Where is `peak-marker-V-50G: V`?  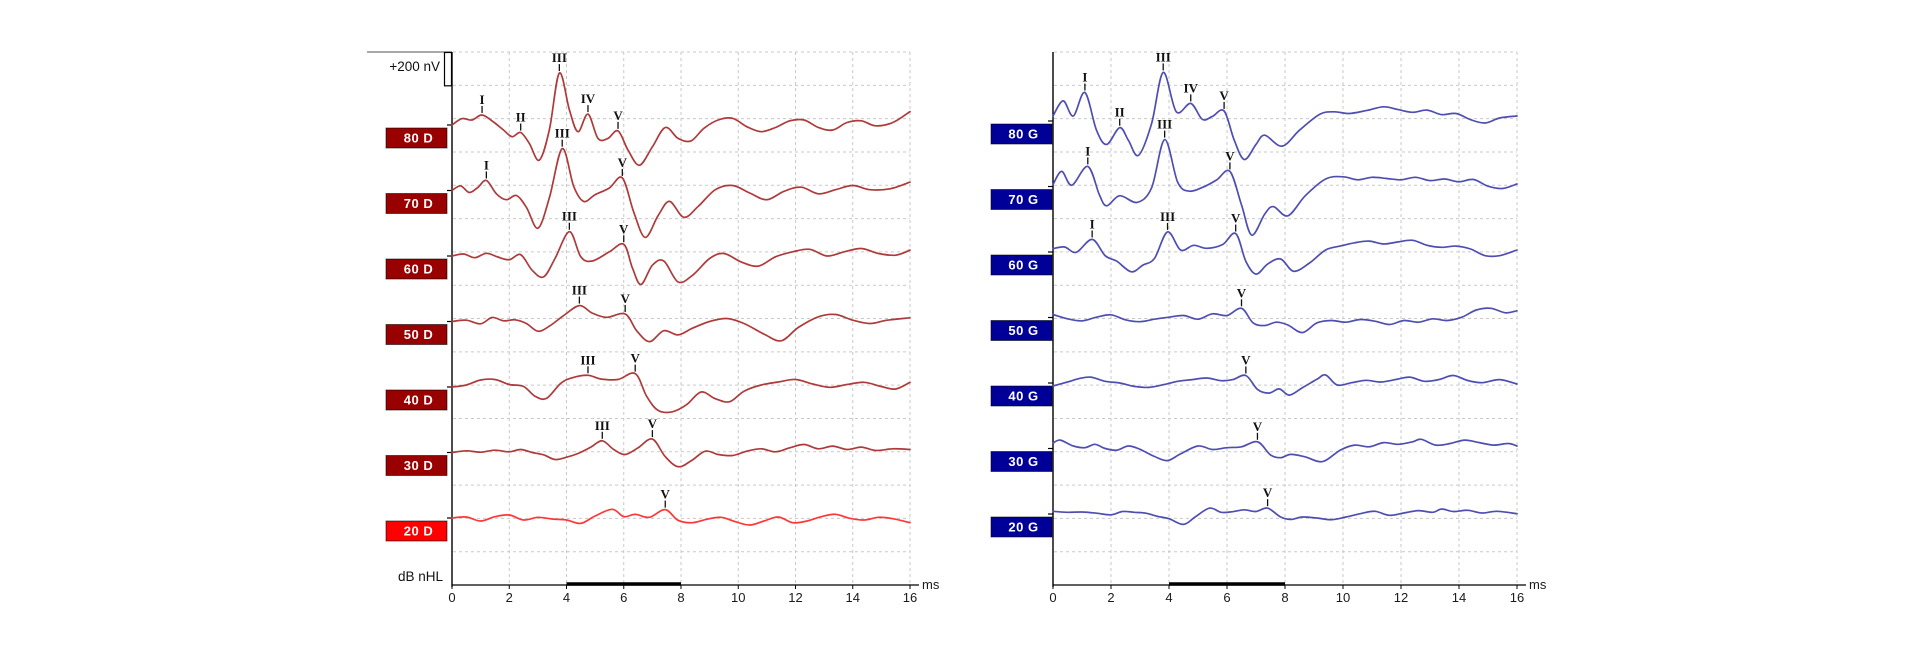 peak-marker-V-50G: V is located at coordinates (1242, 296).